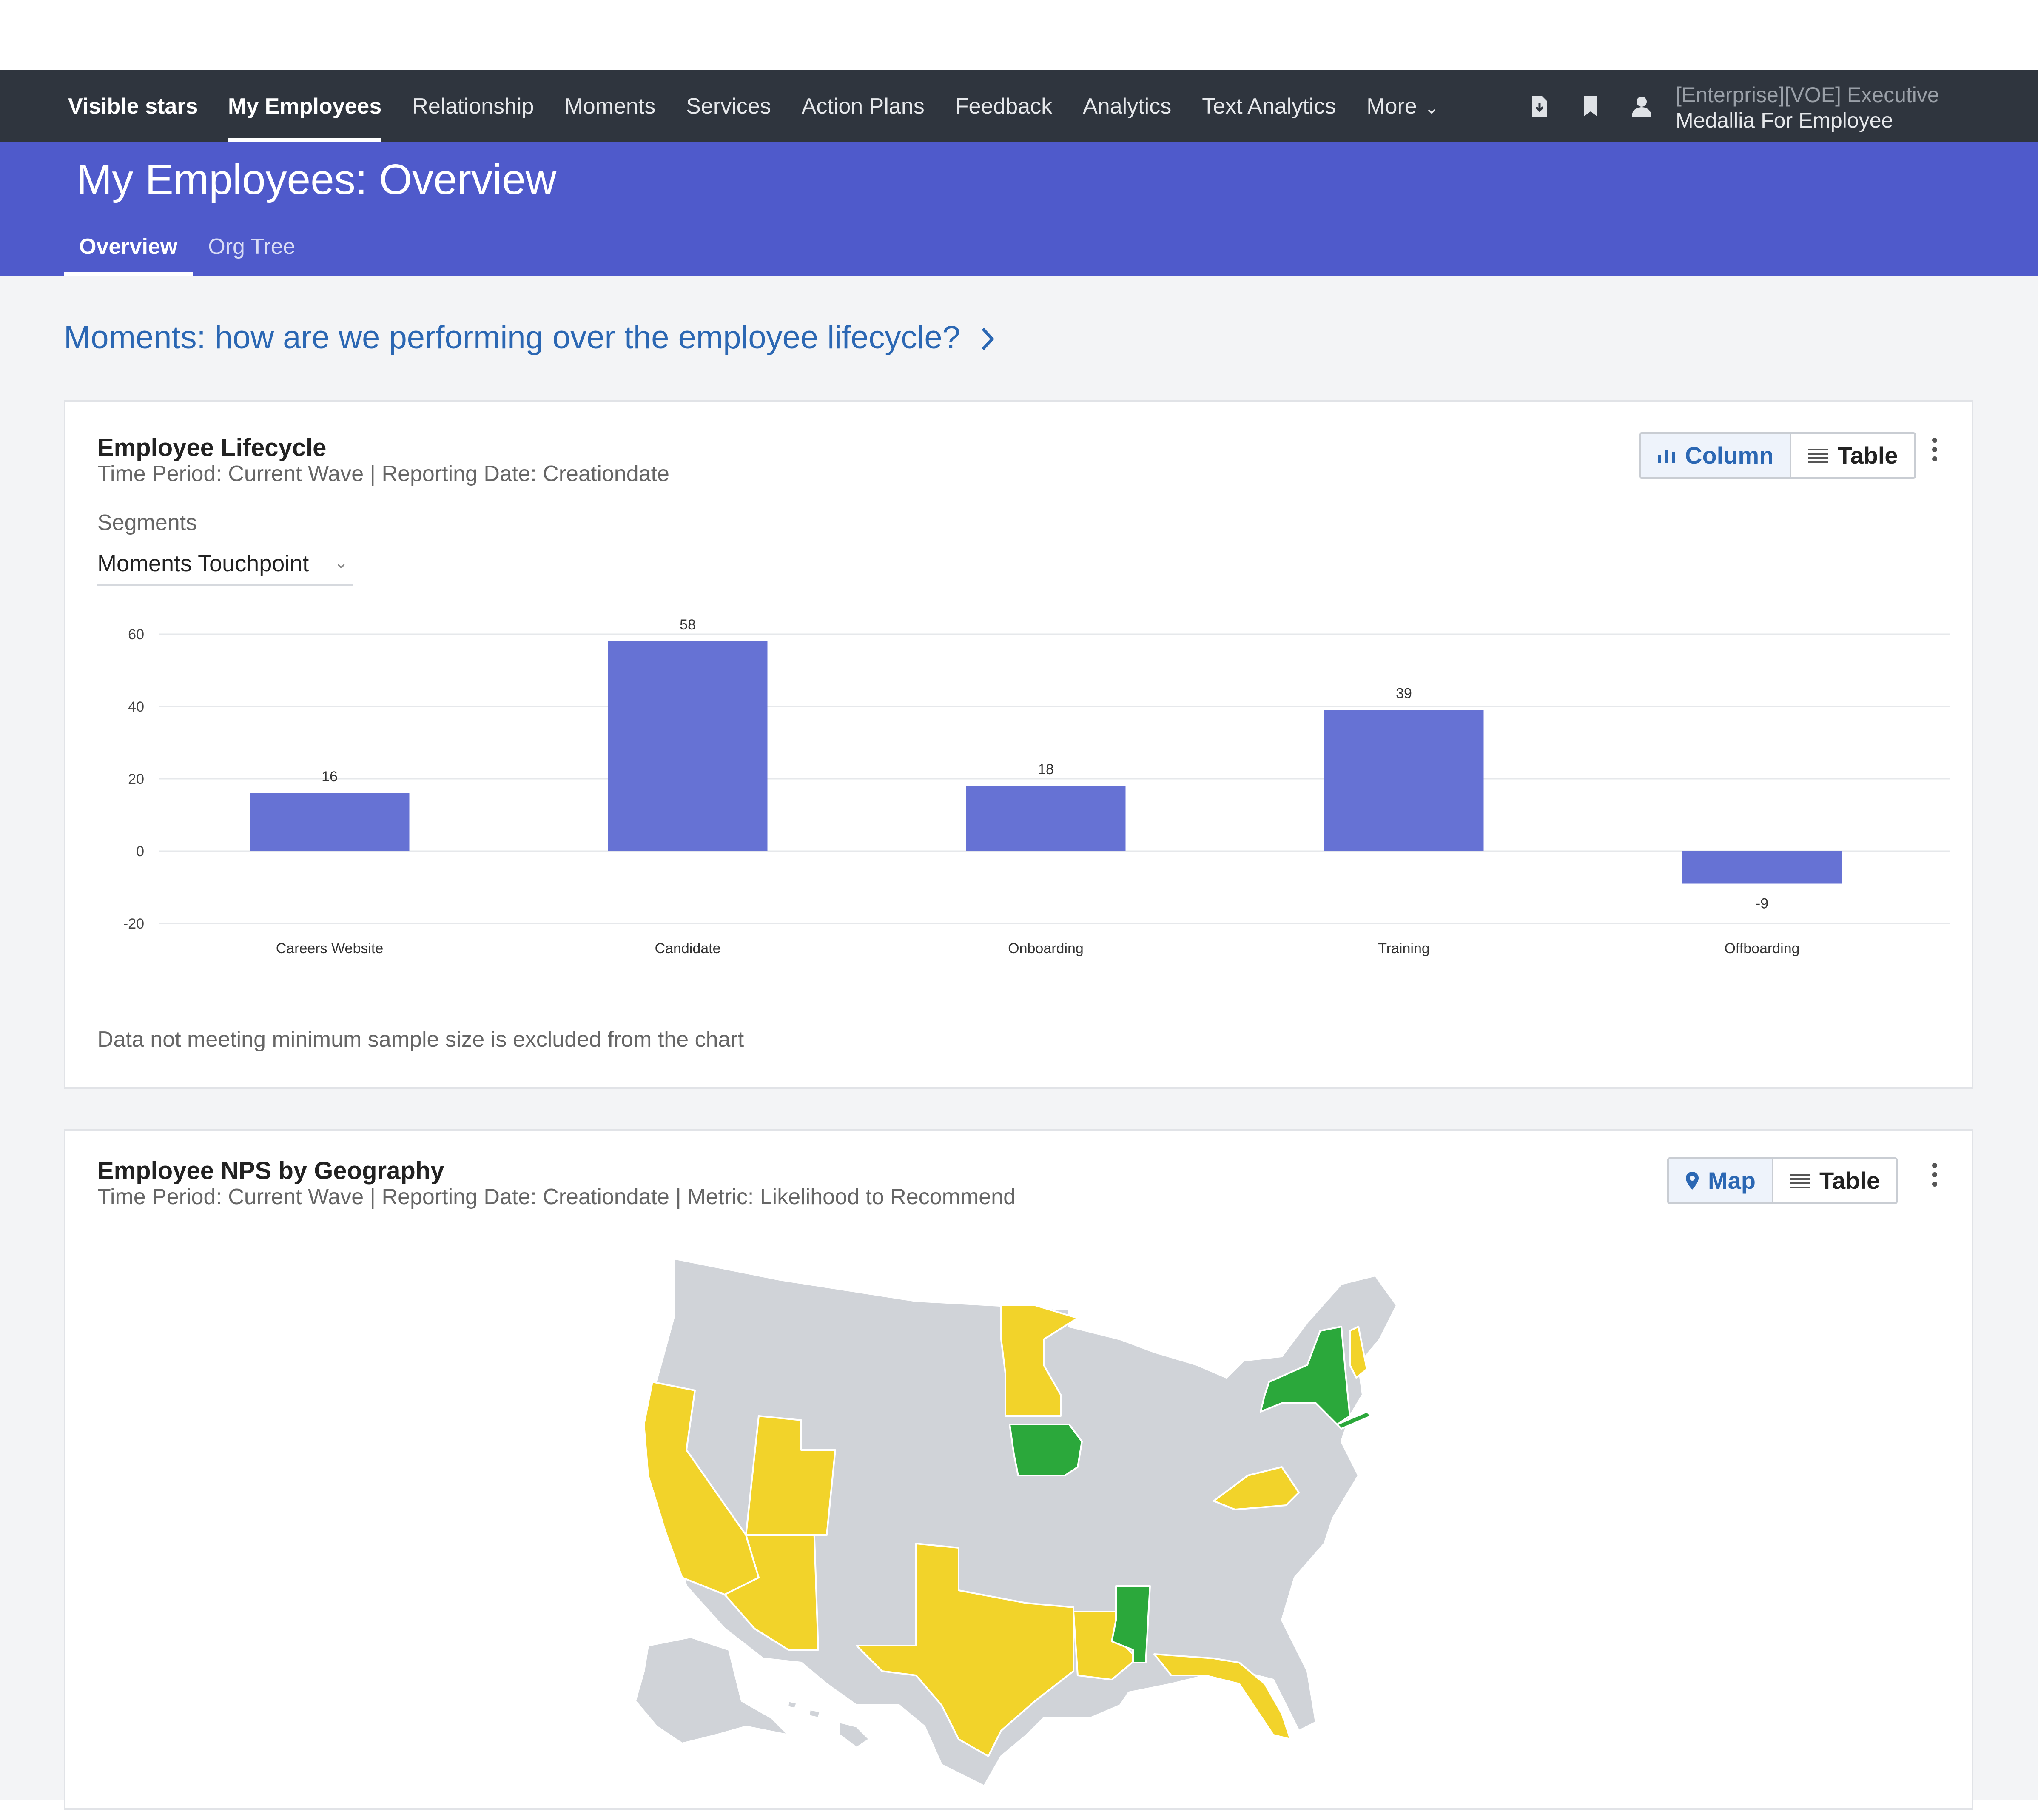  What do you see at coordinates (1667, 457) in the screenshot?
I see `column-chart-icon` at bounding box center [1667, 457].